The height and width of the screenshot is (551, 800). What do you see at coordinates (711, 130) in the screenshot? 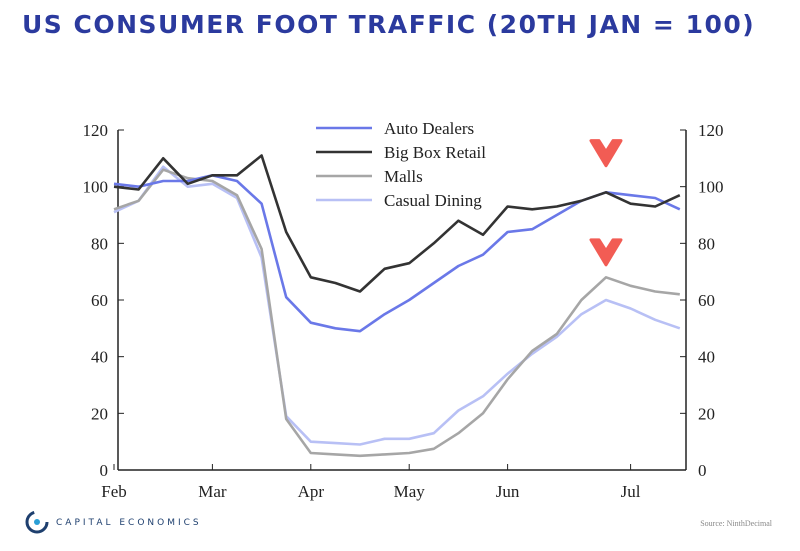
I see `y-tick-label-right: 120` at bounding box center [711, 130].